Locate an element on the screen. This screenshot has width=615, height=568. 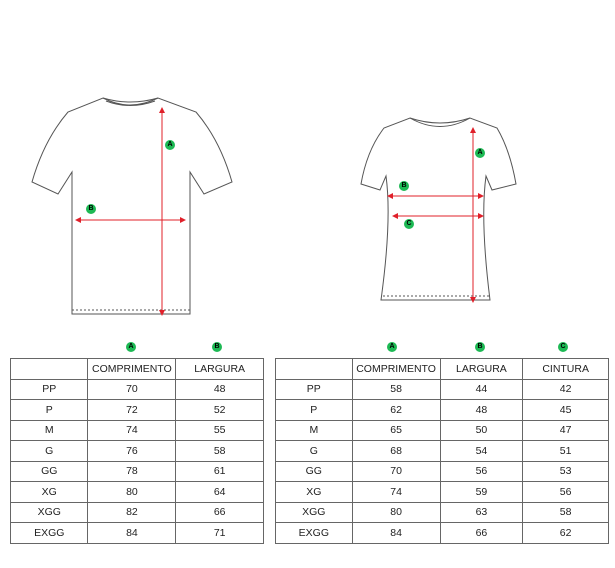
header-row: COMPRIMENTO LARGURA is located at coordinates (136, 369).